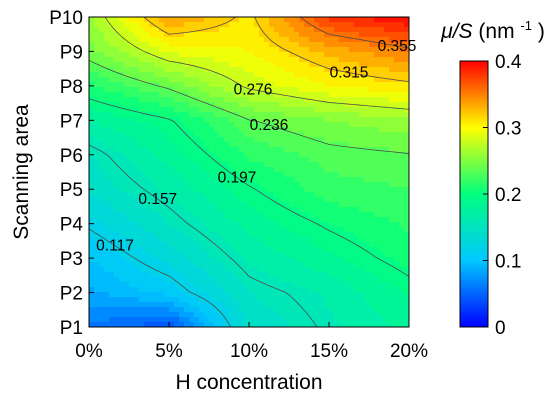 The height and width of the screenshot is (401, 550). I want to click on colorbar-tick-label: 0, so click(500, 328).